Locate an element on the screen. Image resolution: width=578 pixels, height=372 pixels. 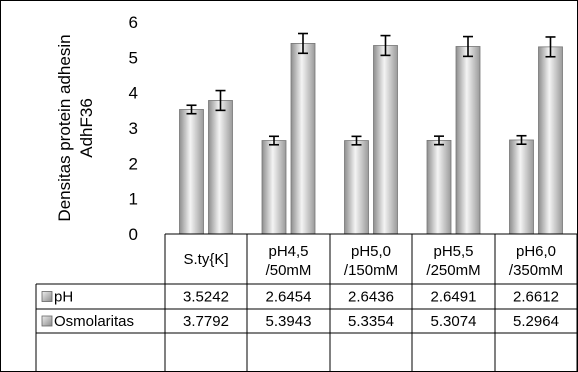
category-label: pH4,5 is located at coordinates (288, 251).